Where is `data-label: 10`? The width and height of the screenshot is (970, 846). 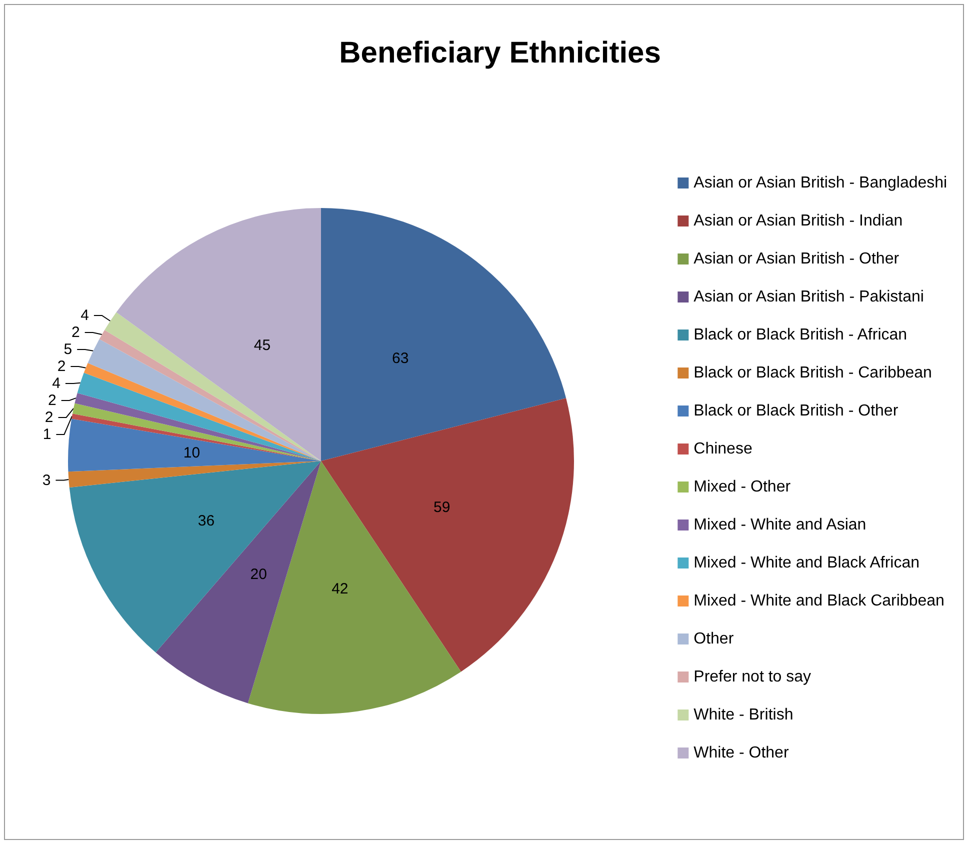
data-label: 10 is located at coordinates (191, 453).